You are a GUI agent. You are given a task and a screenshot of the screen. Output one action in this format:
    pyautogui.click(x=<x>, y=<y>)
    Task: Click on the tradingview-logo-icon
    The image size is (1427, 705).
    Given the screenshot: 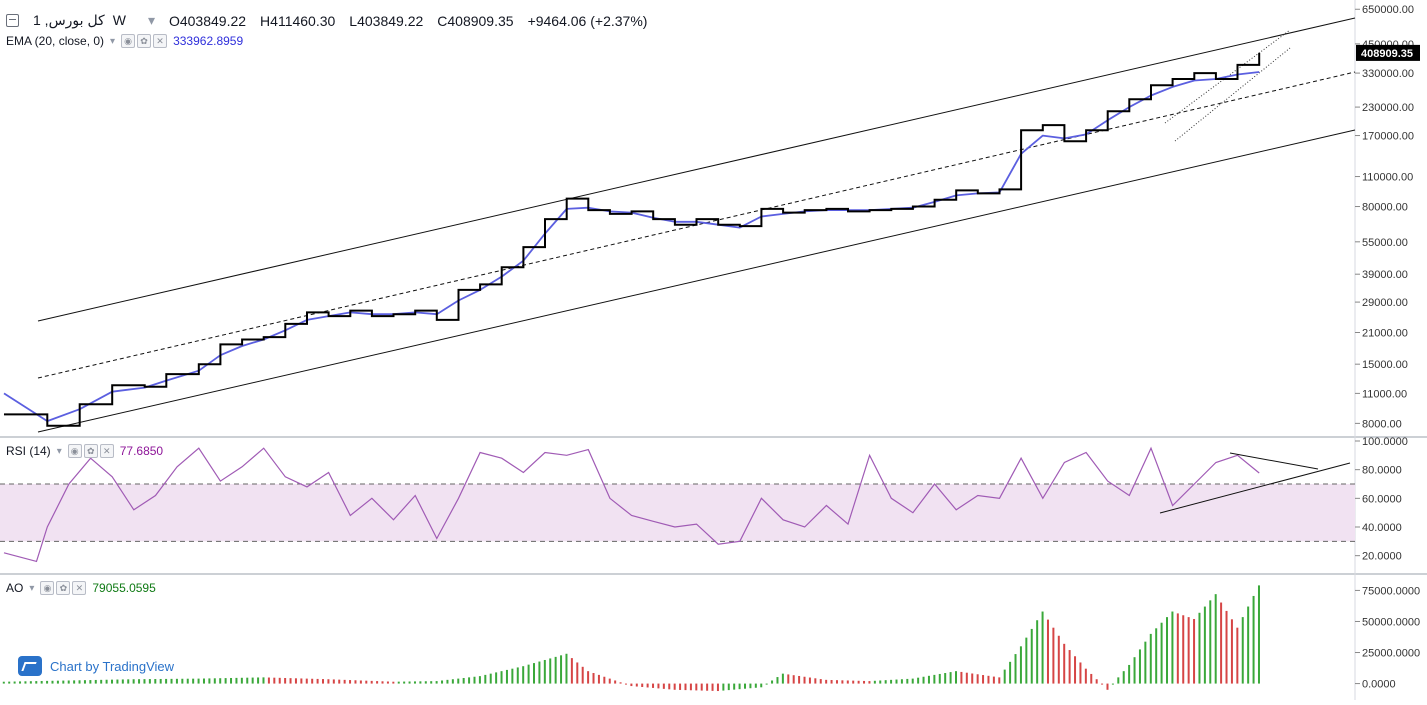 What is the action you would take?
    pyautogui.click(x=30, y=666)
    